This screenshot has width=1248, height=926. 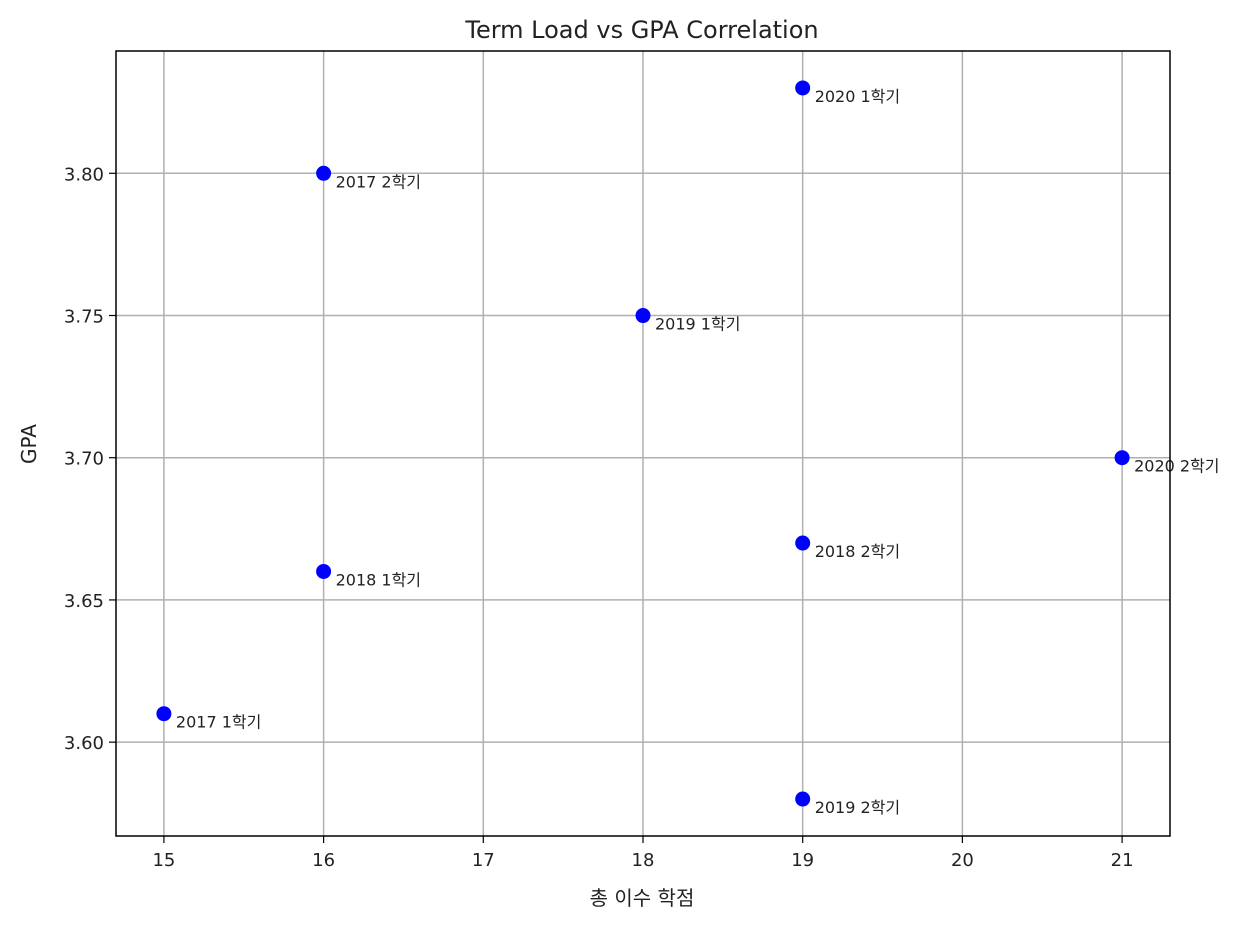 I want to click on point-label: 2019 1학기, so click(x=697, y=324).